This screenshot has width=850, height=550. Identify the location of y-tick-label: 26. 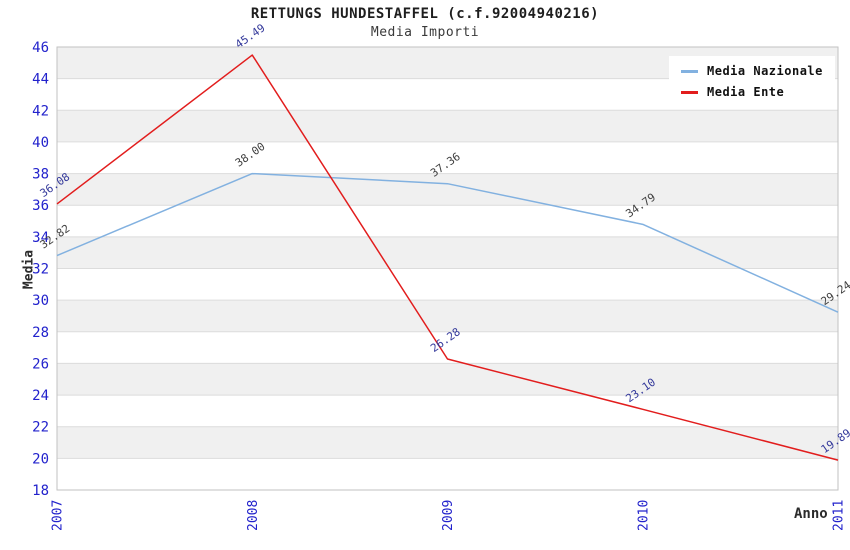
(40, 364).